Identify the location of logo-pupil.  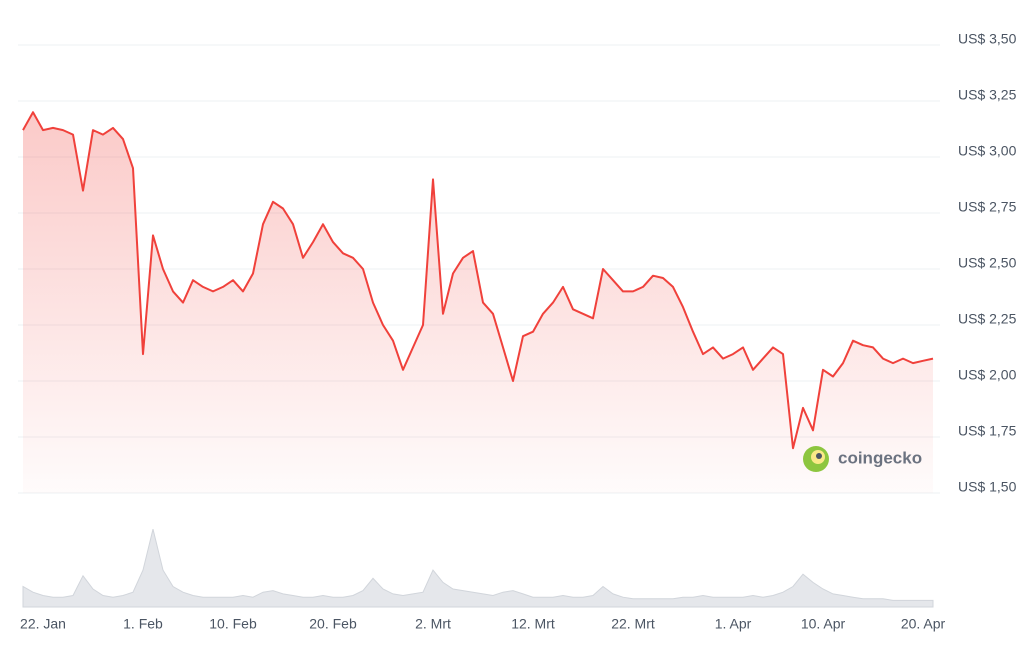
(819, 456).